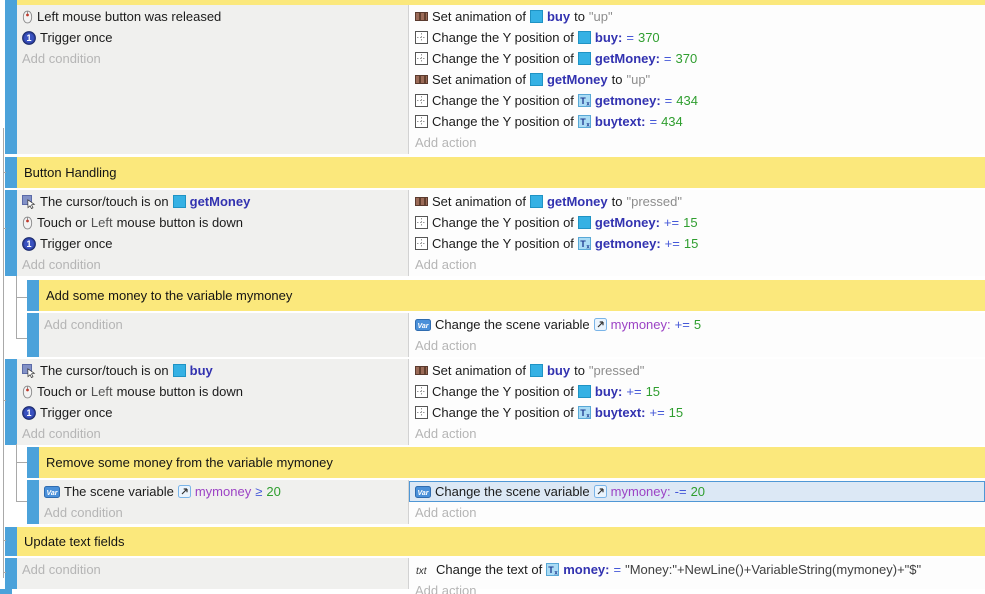 This screenshot has width=985, height=594. What do you see at coordinates (501, 541) in the screenshot?
I see `comment-body: Update text fields` at bounding box center [501, 541].